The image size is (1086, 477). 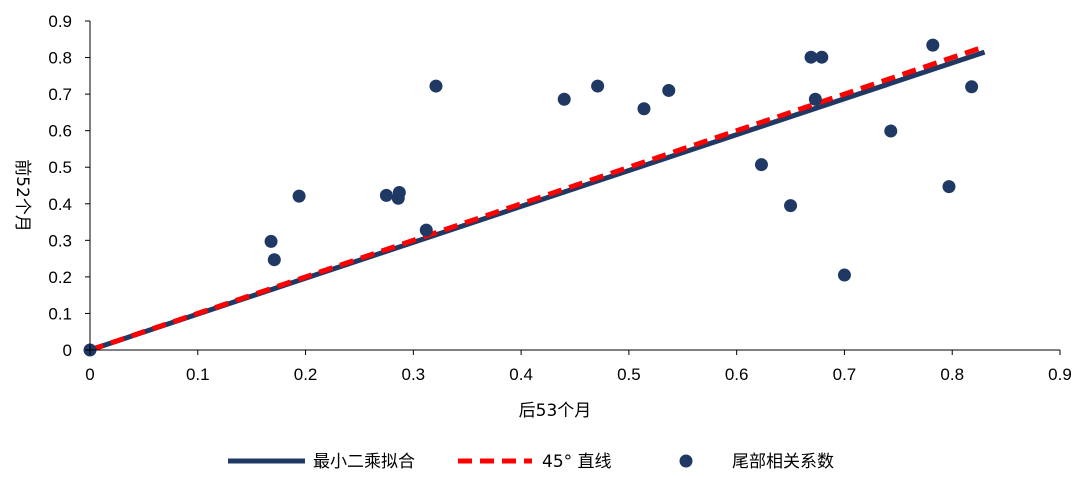 What do you see at coordinates (60, 277) in the screenshot?
I see `y-tick-label: 0.2` at bounding box center [60, 277].